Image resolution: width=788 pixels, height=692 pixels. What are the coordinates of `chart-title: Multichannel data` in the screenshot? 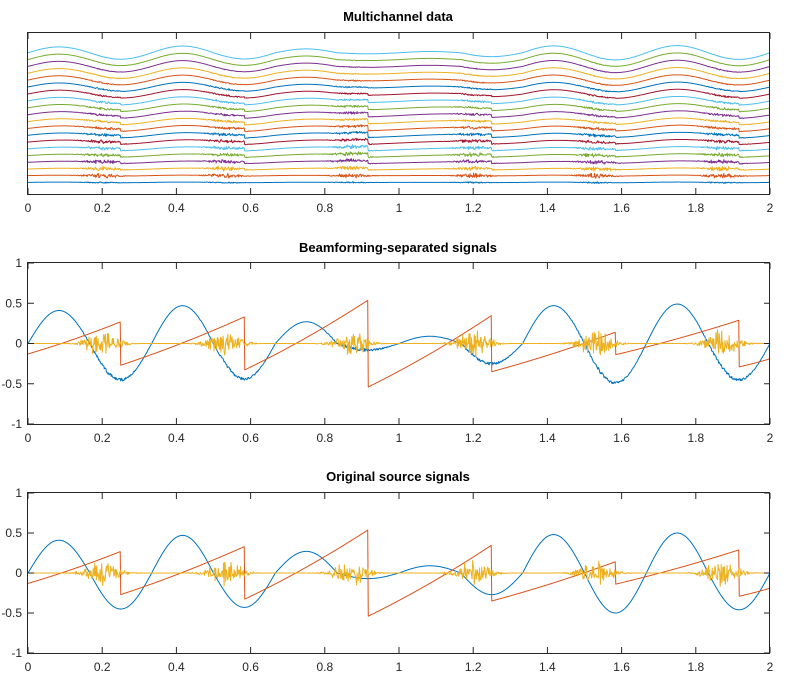 It's located at (398, 16).